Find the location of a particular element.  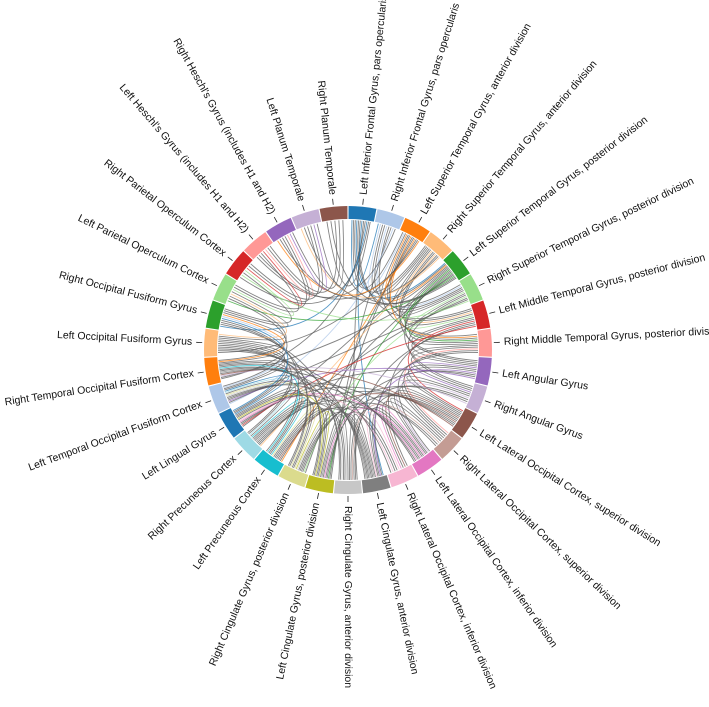

node-label: Right Occipital Fusiform Gyrus is located at coordinates (128, 292).